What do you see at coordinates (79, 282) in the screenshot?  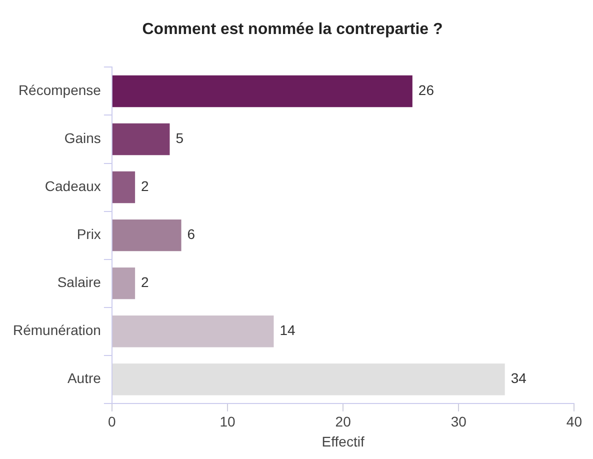 I see `y-tick-label: Salaire` at bounding box center [79, 282].